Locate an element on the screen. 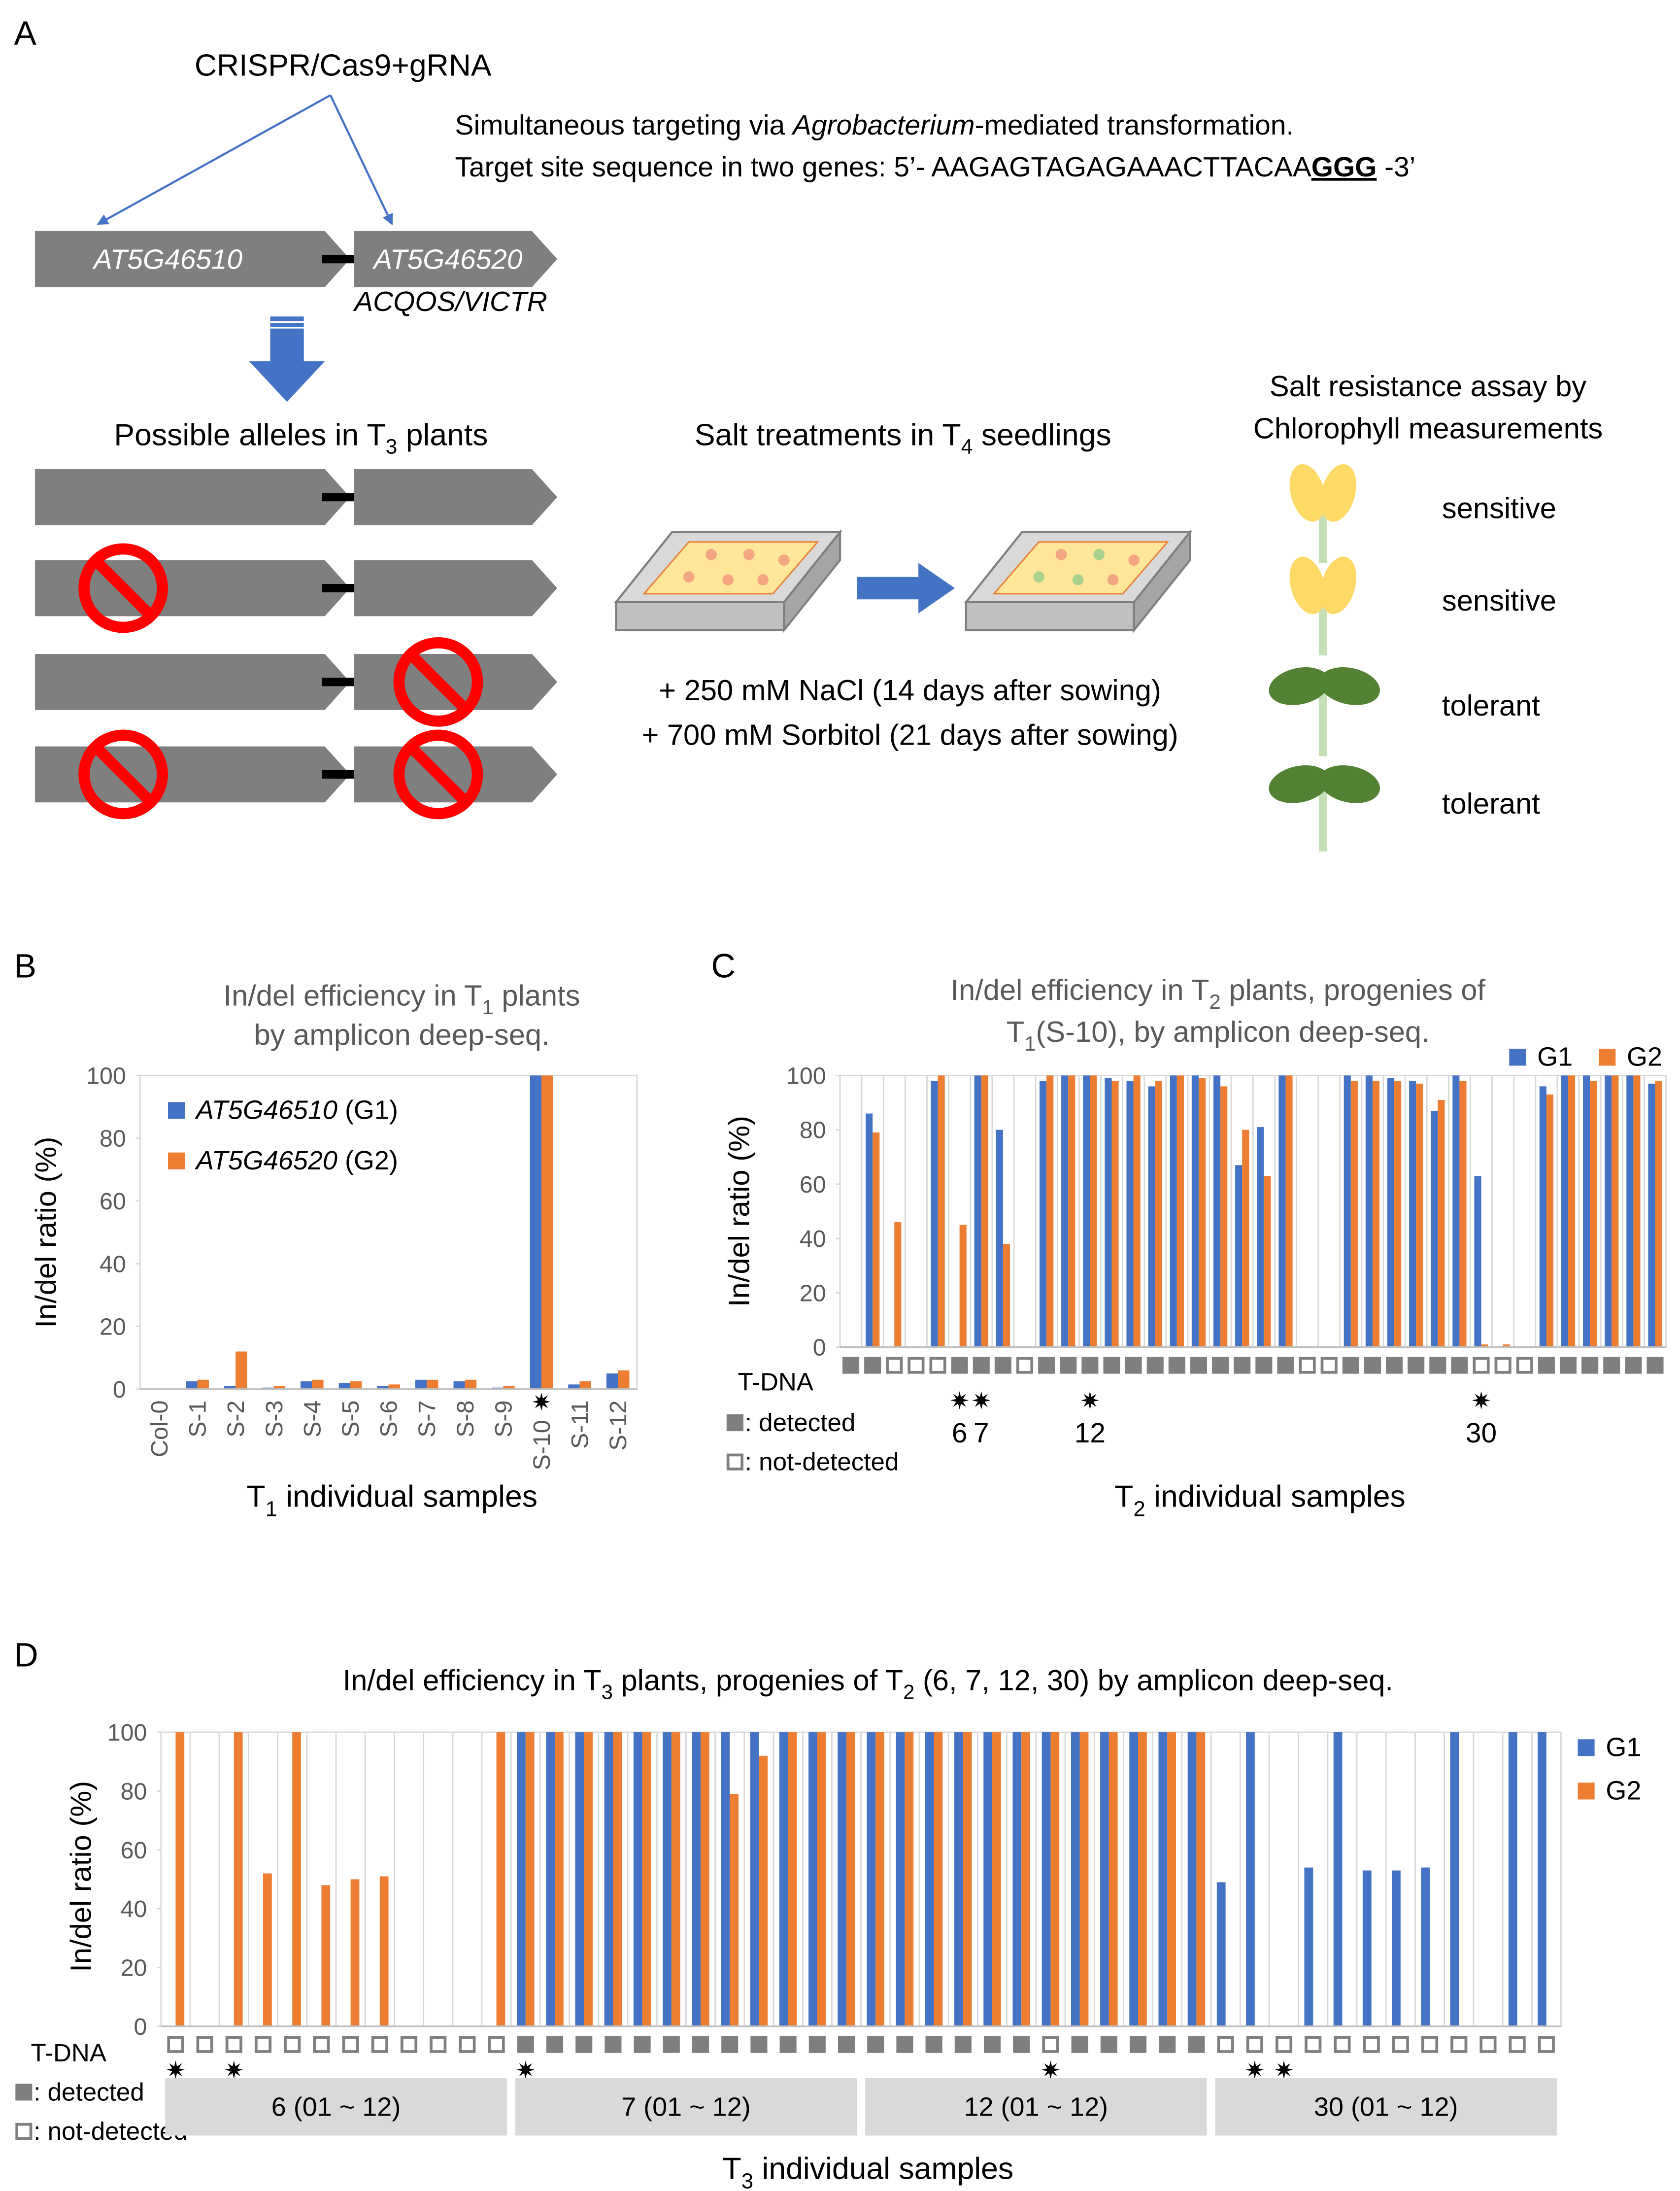 Image resolution: width=1680 pixels, height=2191 pixels. group-label: 30 (01 ~ 12) is located at coordinates (1386, 2107).